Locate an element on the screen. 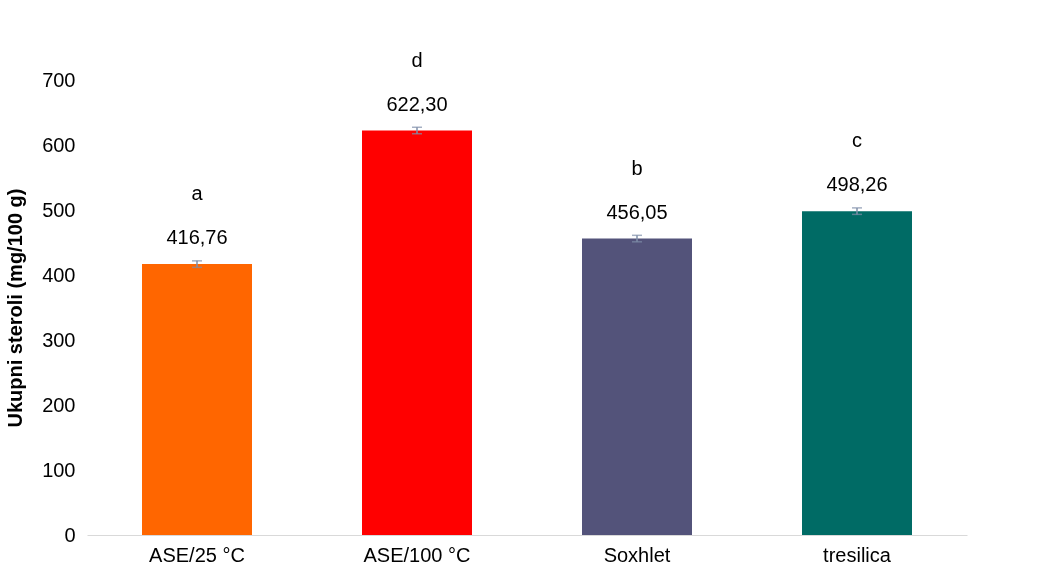 The image size is (1051, 577). y-tick-label: 700 is located at coordinates (59, 79).